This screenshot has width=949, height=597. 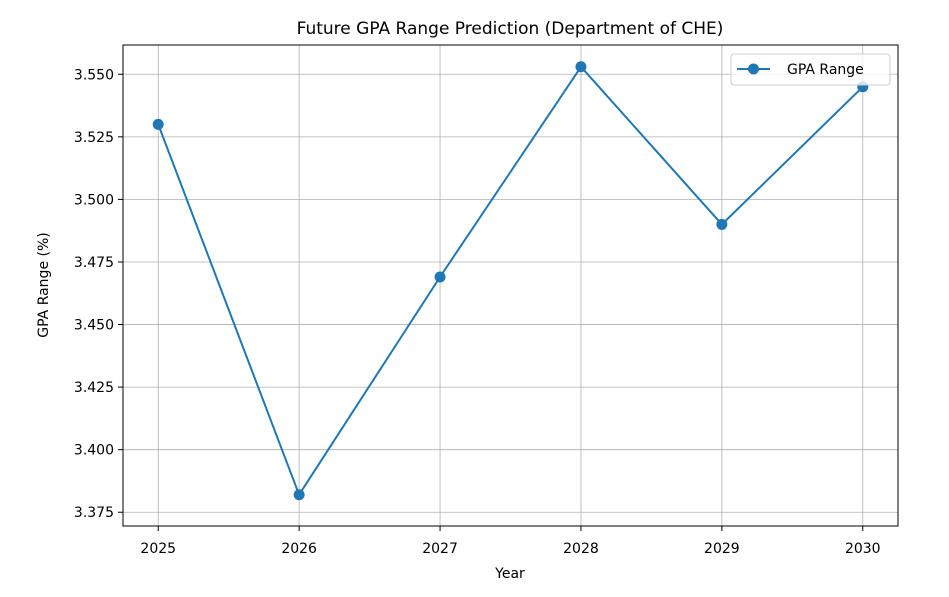 I want to click on legend-box, so click(x=810, y=69).